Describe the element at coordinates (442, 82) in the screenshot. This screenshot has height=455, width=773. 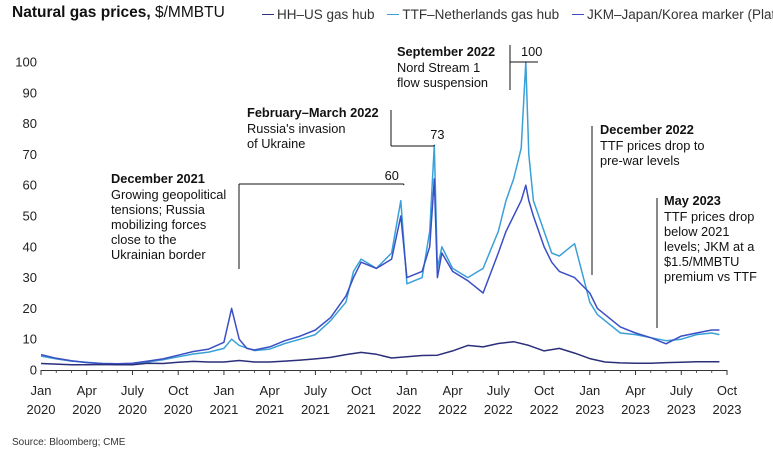
I see `annotation-line: flow suspension` at that location.